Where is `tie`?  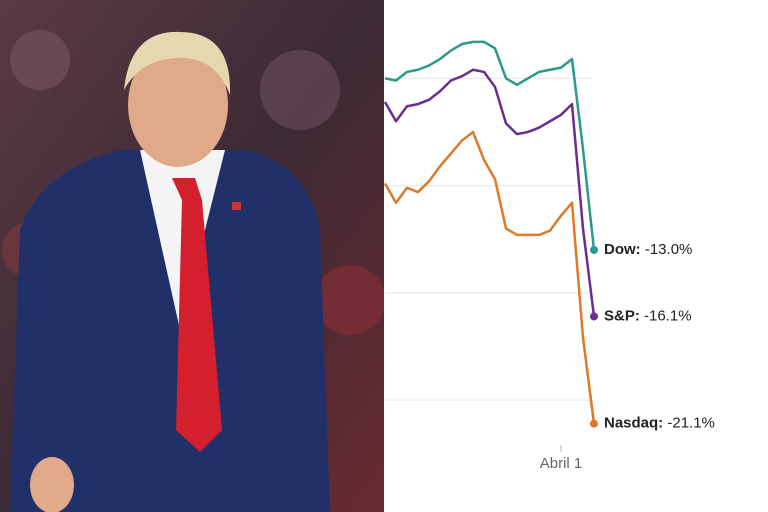
tie is located at coordinates (197, 315).